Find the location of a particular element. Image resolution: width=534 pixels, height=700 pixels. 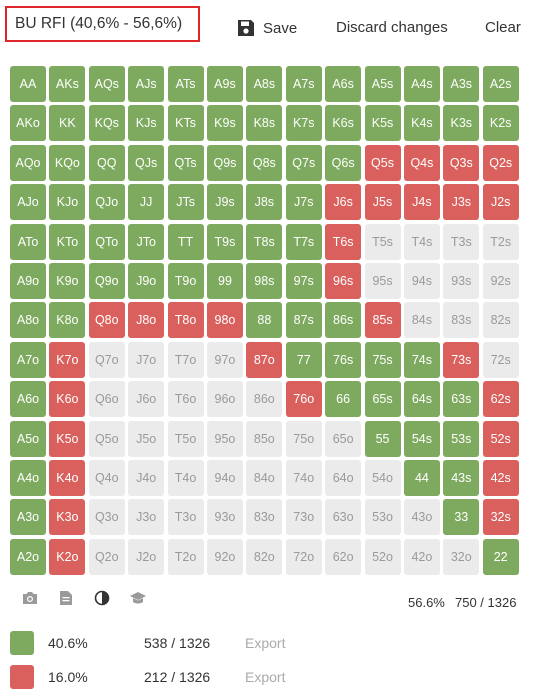

hand-cell-64o: 64o is located at coordinates (343, 477).